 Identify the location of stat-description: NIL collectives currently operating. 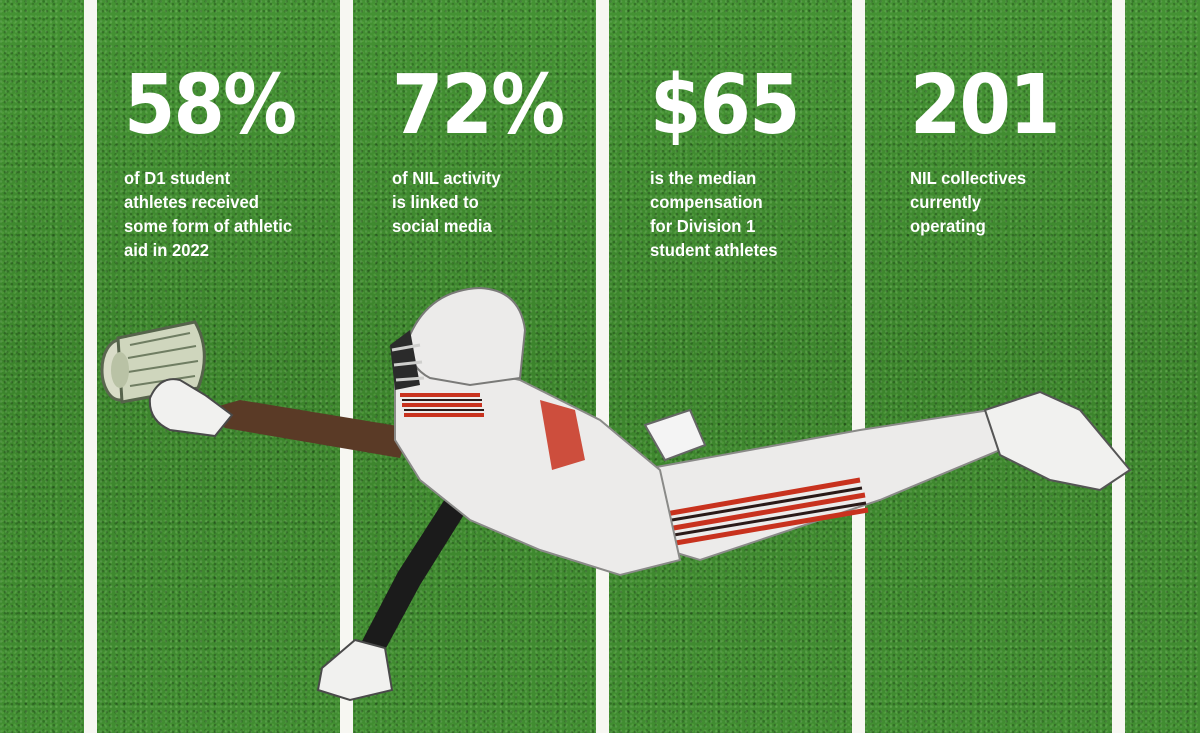
(1019, 202).